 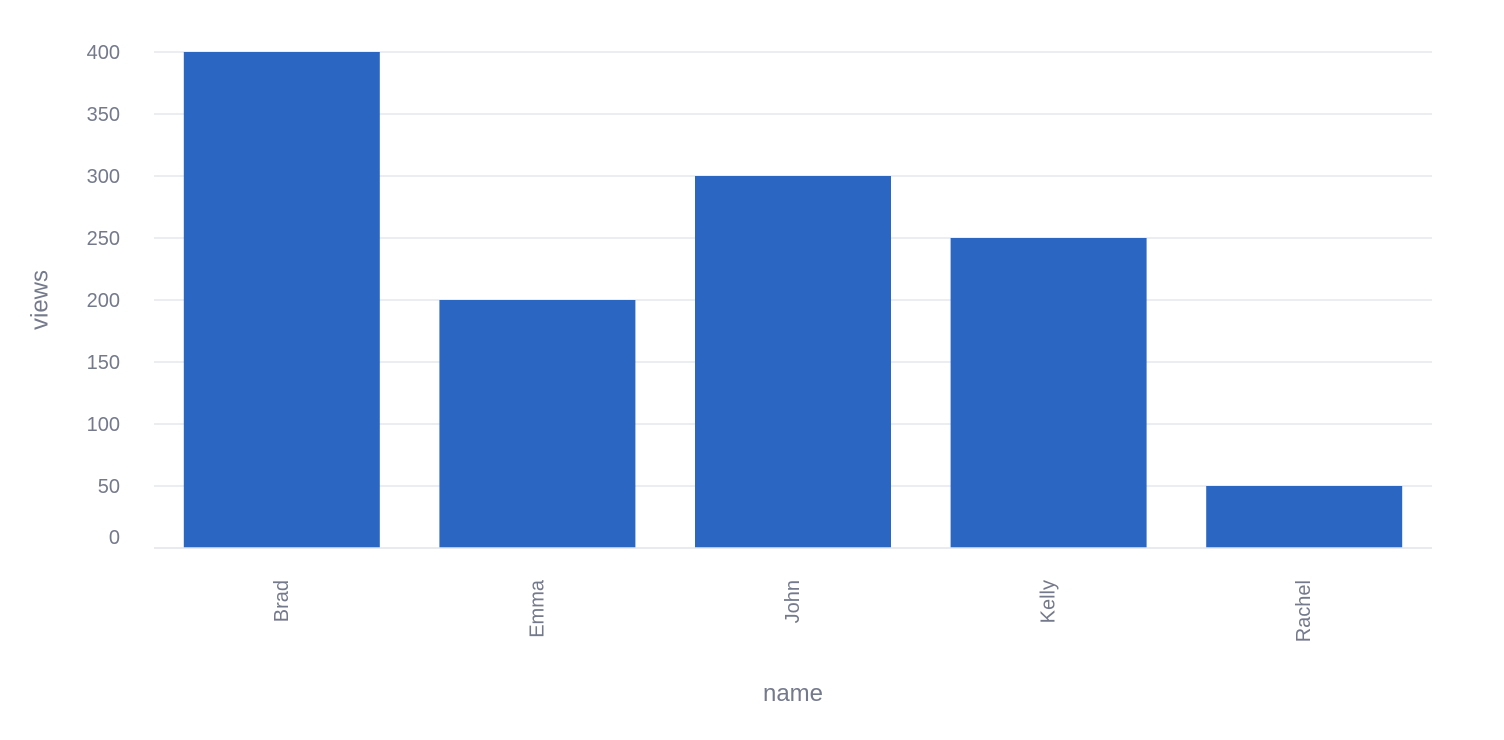 I want to click on x-axis-ticks: Brad Emma John Kelly Rachel, so click(x=793, y=610).